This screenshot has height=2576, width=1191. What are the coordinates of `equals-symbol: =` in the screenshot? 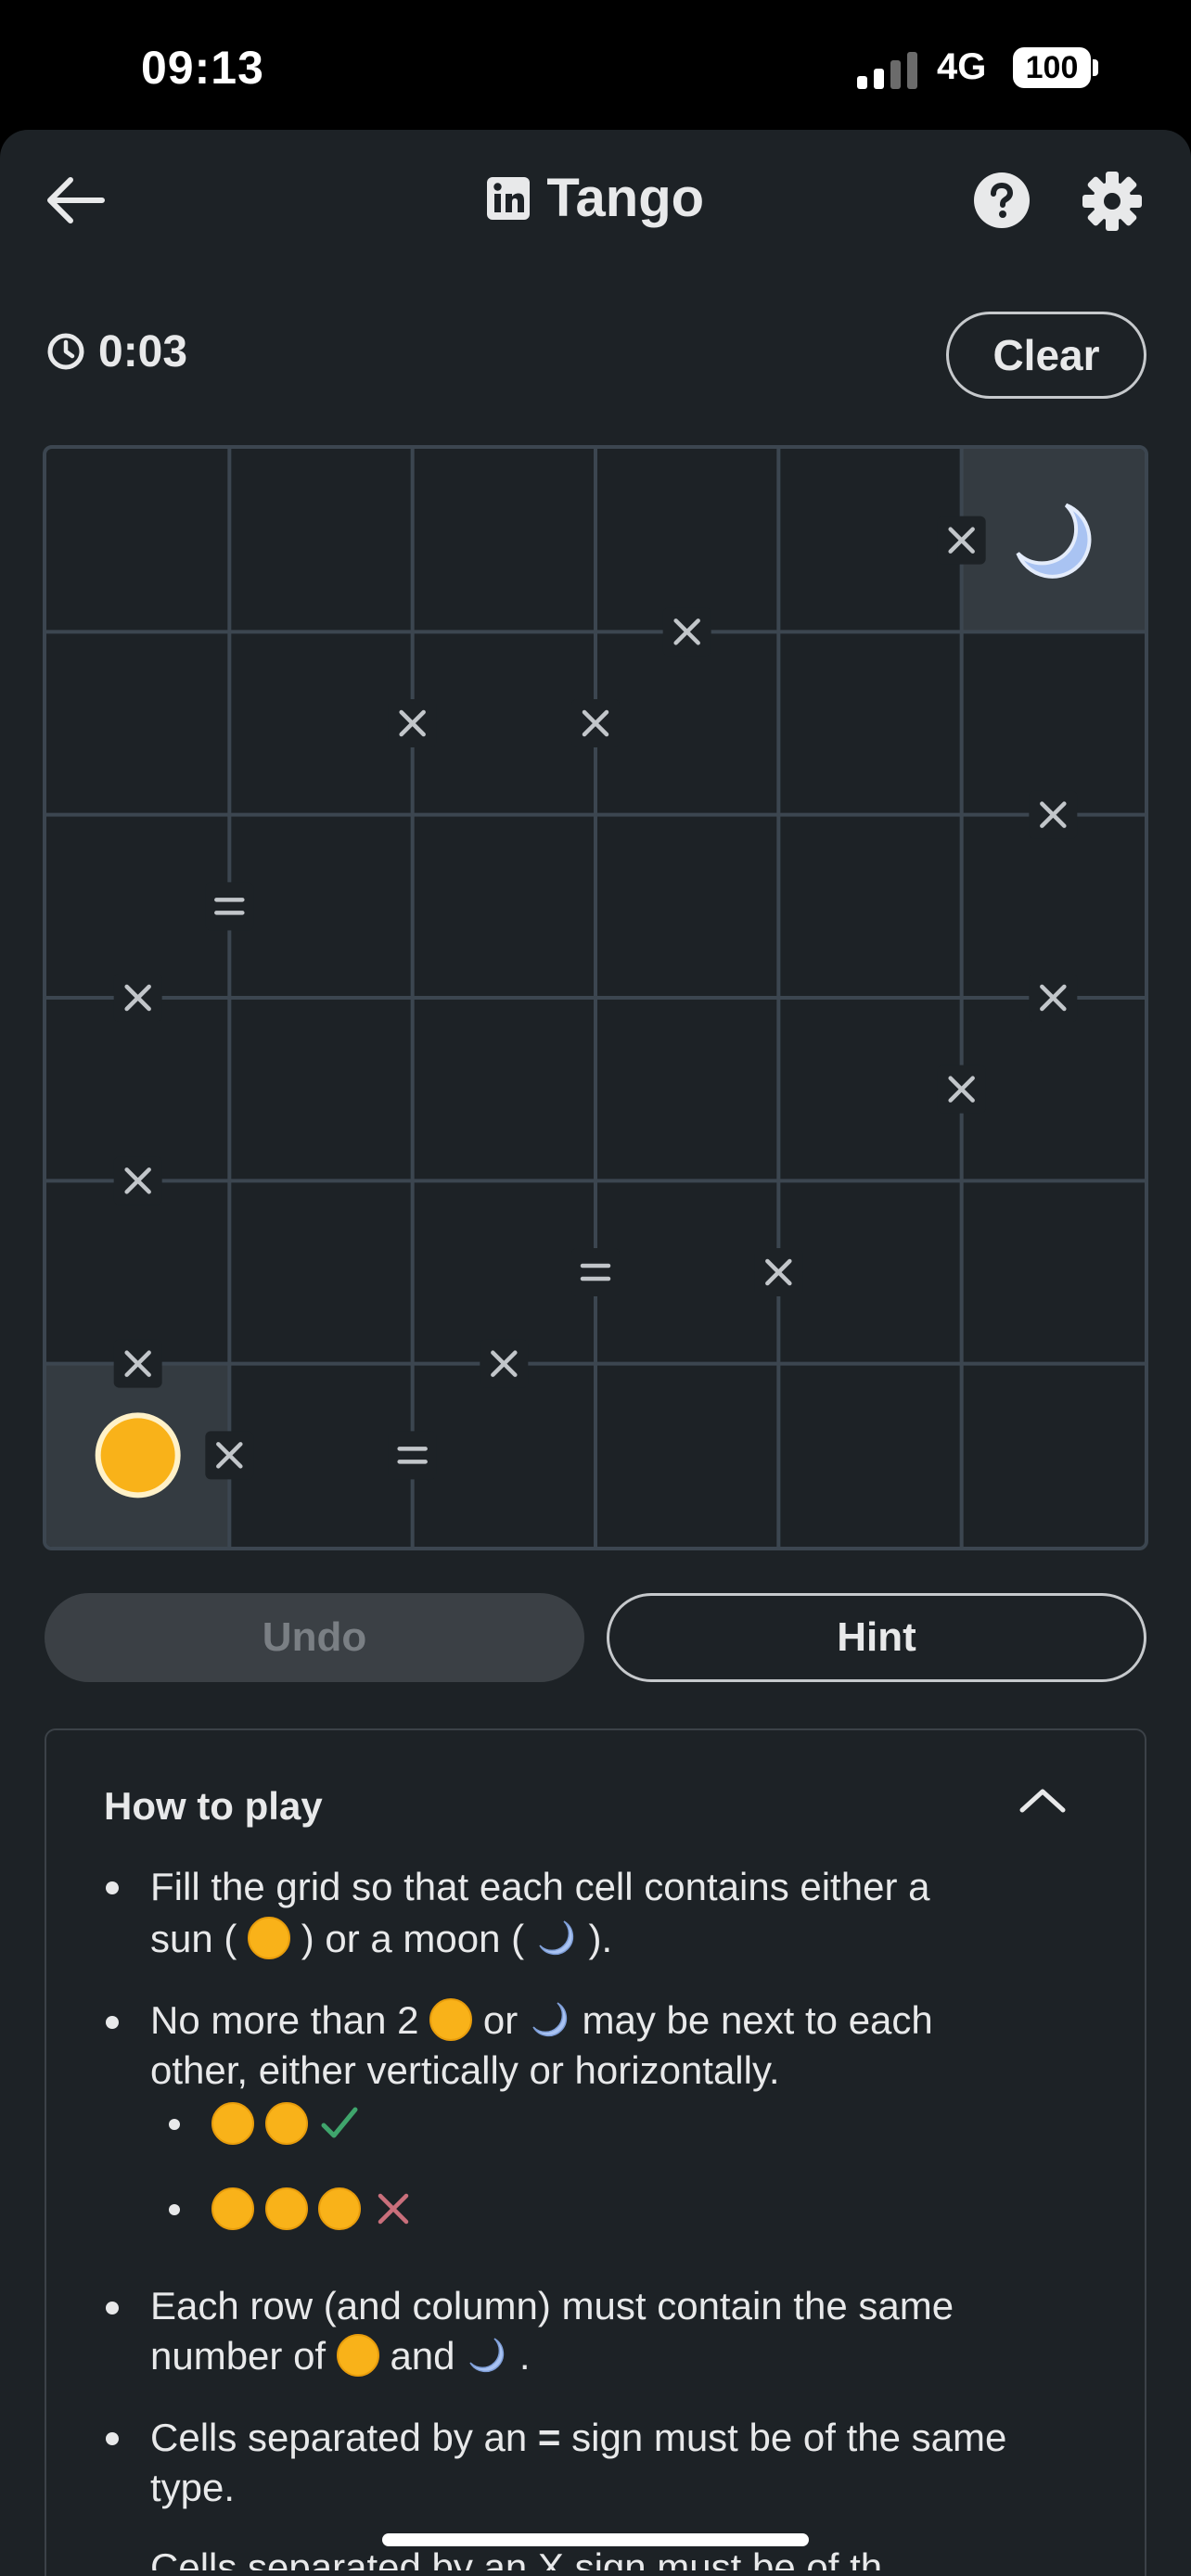 It's located at (549, 2437).